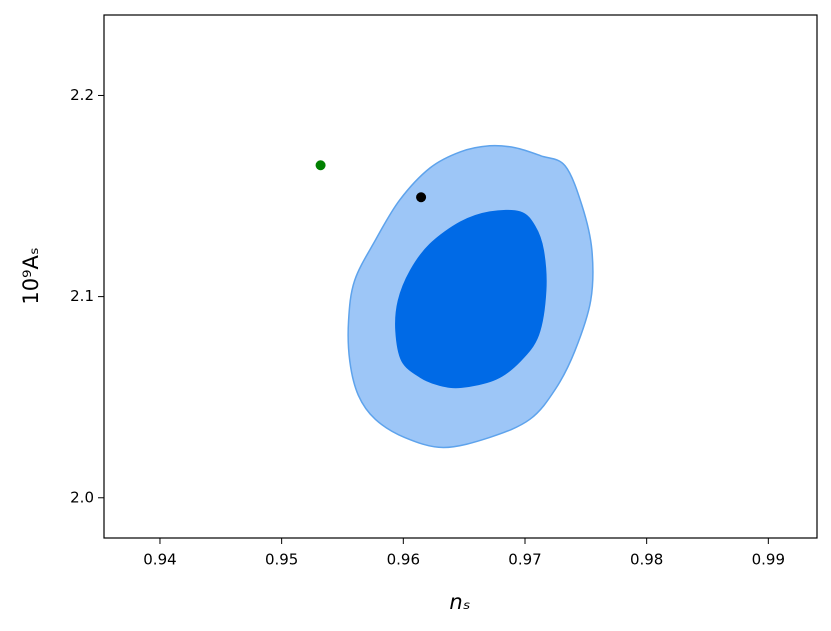 The height and width of the screenshot is (631, 831). I want to click on y-tick-label: 2.2, so click(82, 95).